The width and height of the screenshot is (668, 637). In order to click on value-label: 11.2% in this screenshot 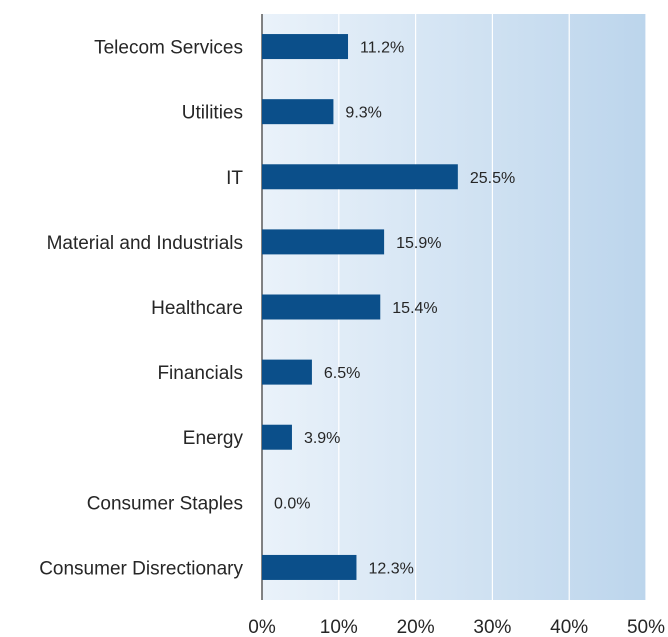, I will do `click(382, 48)`.